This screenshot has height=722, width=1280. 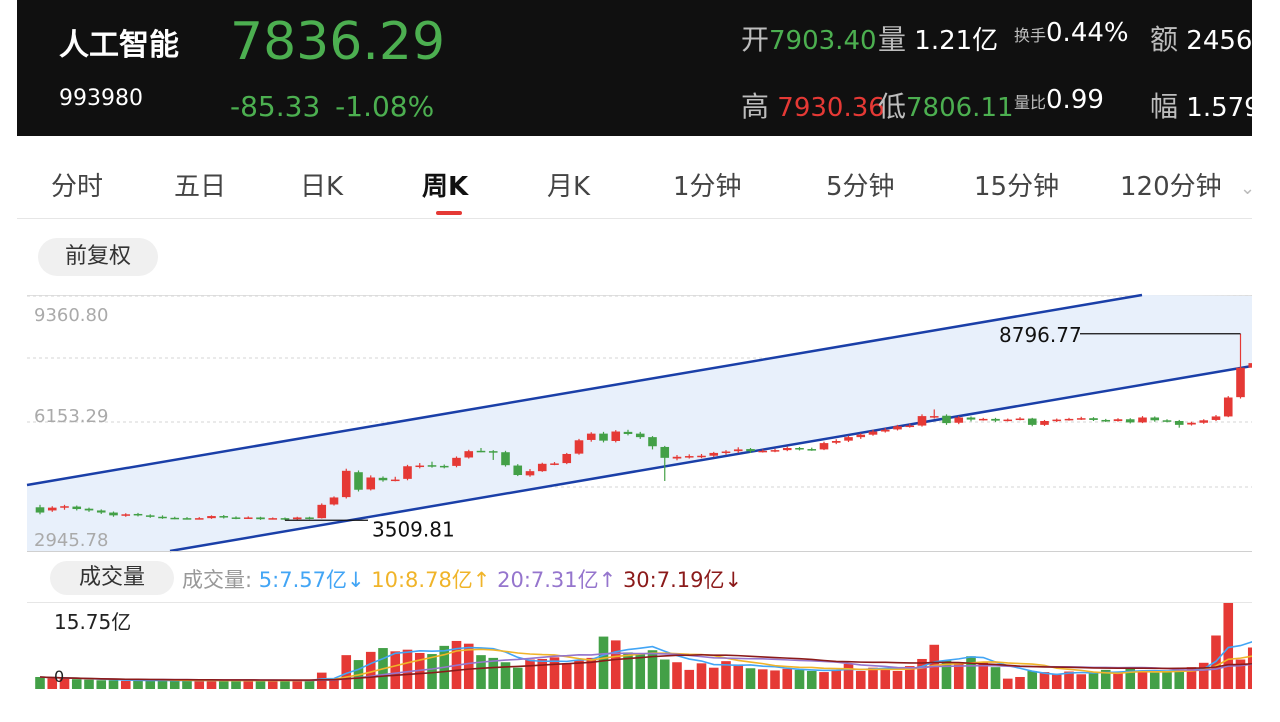 I want to click on active-tab-indicator, so click(x=449, y=213).